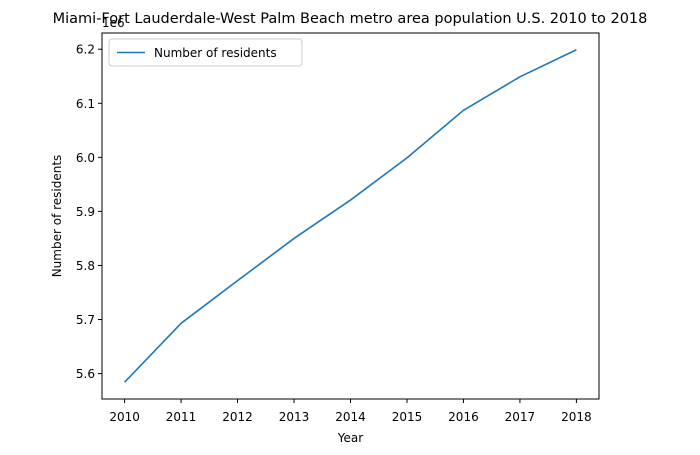  I want to click on x-tick-label: 2015, so click(407, 417).